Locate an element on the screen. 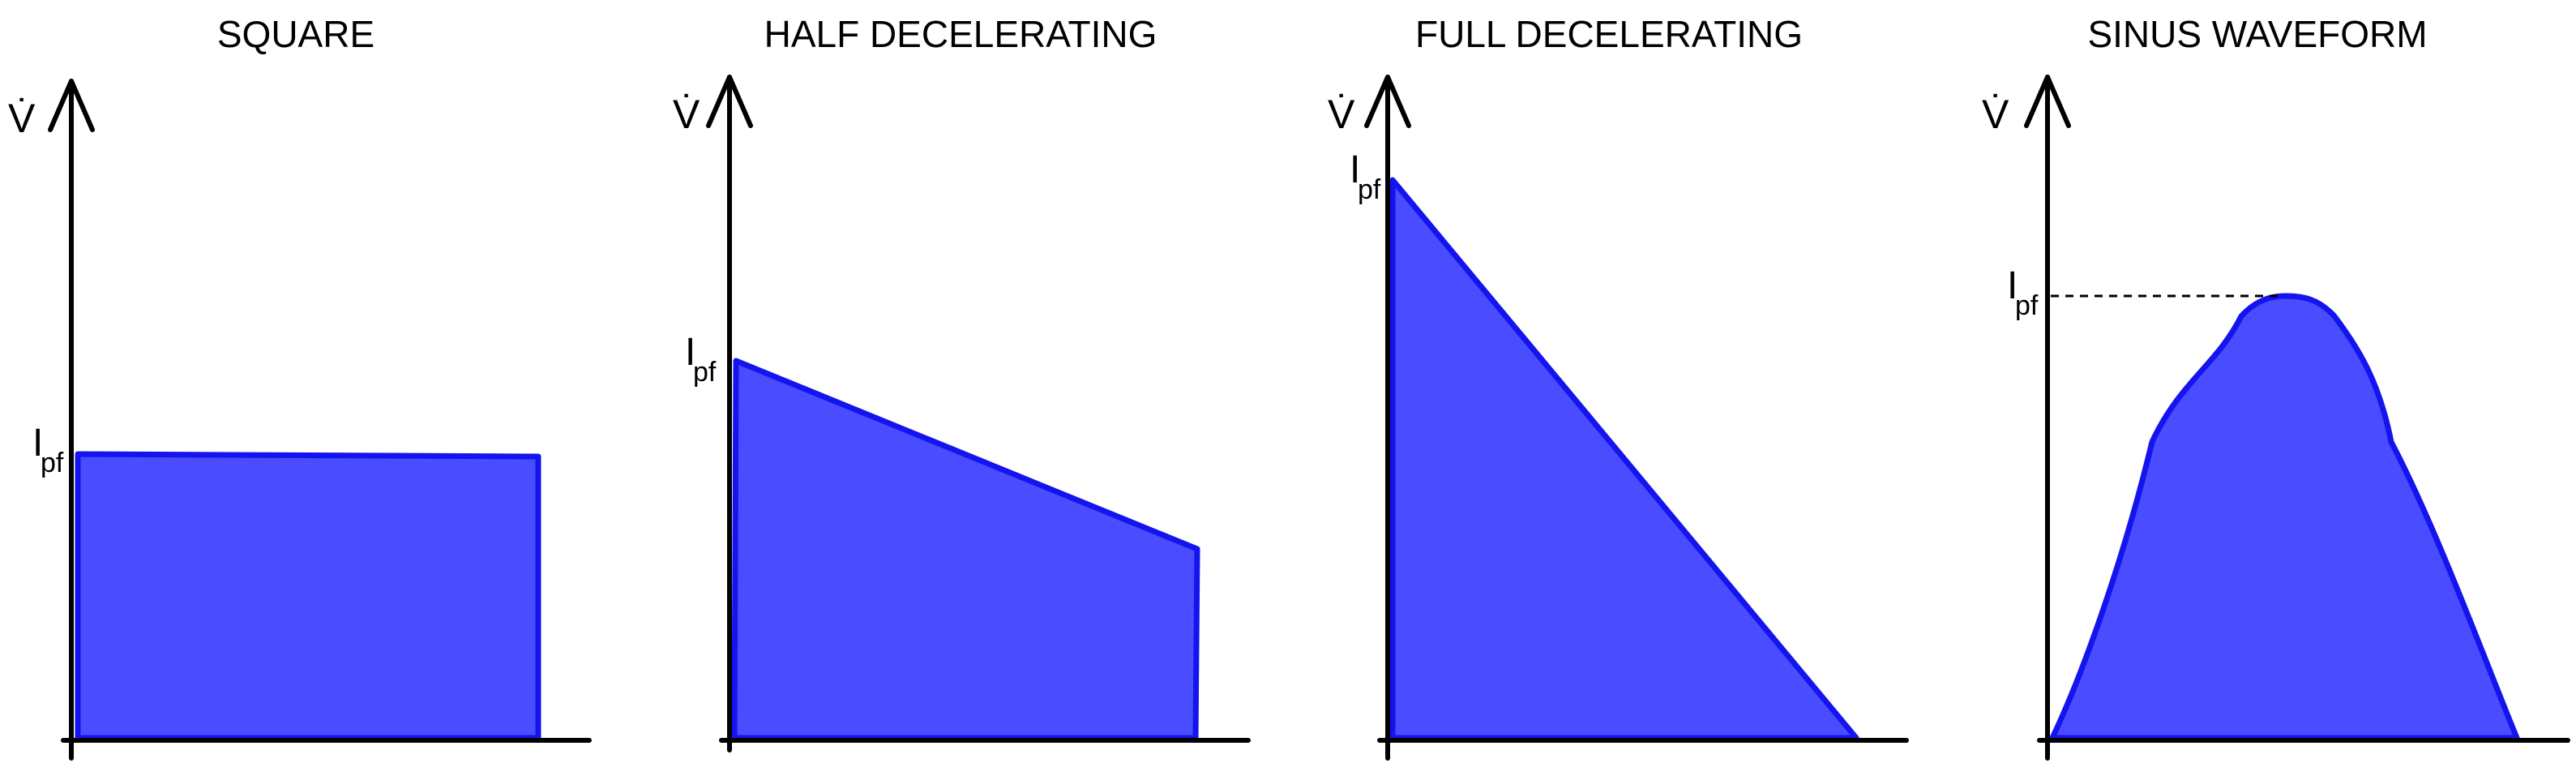 The image size is (2576, 776). peak-label-full-decelerating: I pf is located at coordinates (1365, 177).